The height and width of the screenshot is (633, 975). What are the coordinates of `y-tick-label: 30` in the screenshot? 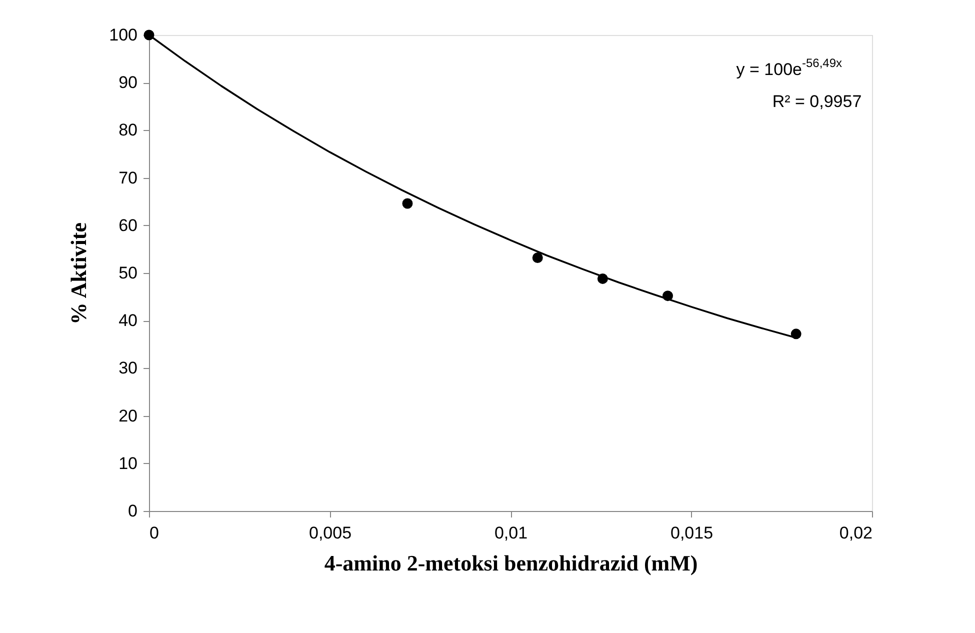 It's located at (128, 368).